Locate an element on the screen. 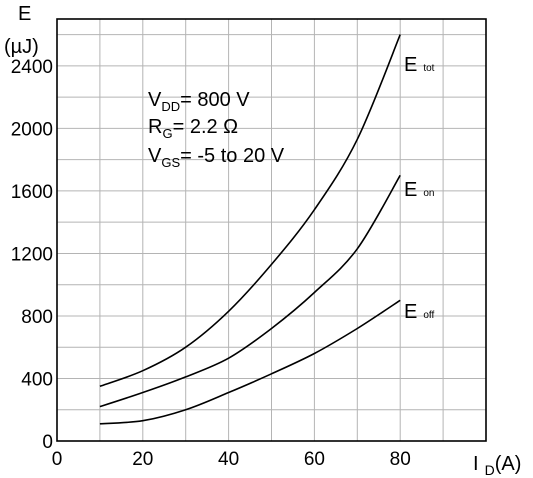 The image size is (533, 478). y-tick-label: 0 is located at coordinates (47, 442).